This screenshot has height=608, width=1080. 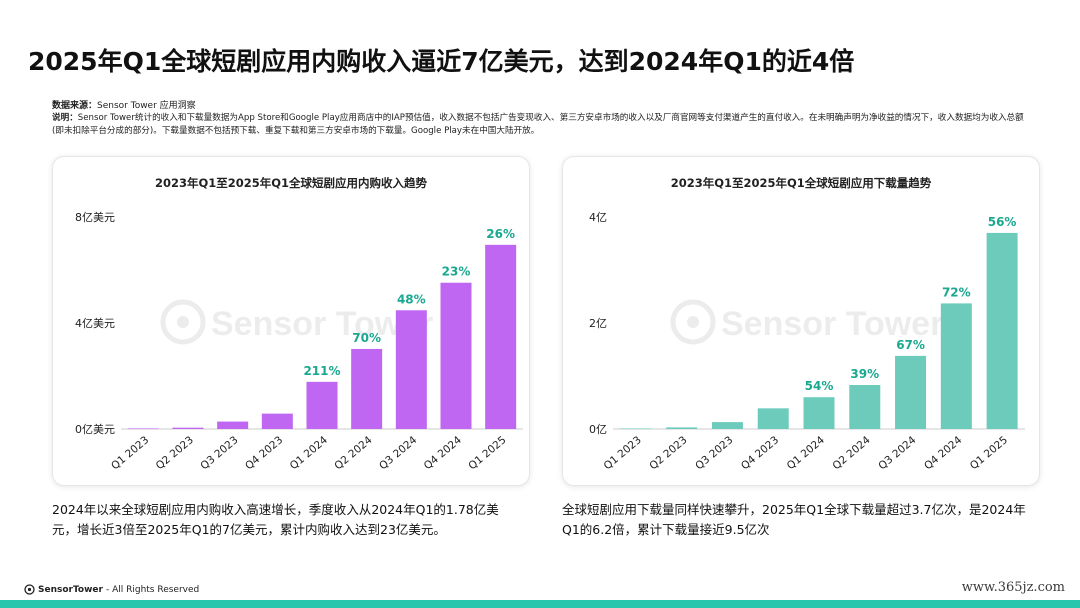 I want to click on data-label: 23%, so click(x=456, y=272).